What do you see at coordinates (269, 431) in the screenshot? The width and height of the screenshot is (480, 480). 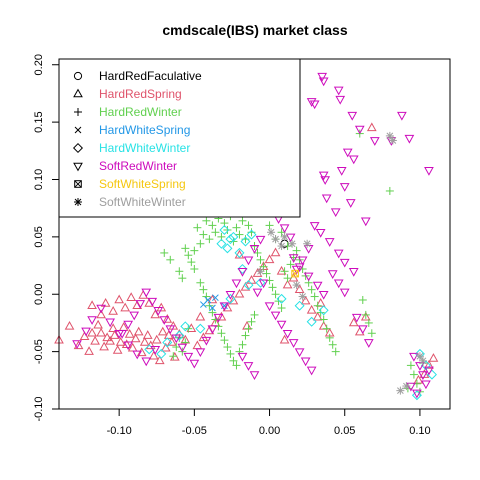 I see `x-tick-label: 0.00` at bounding box center [269, 431].